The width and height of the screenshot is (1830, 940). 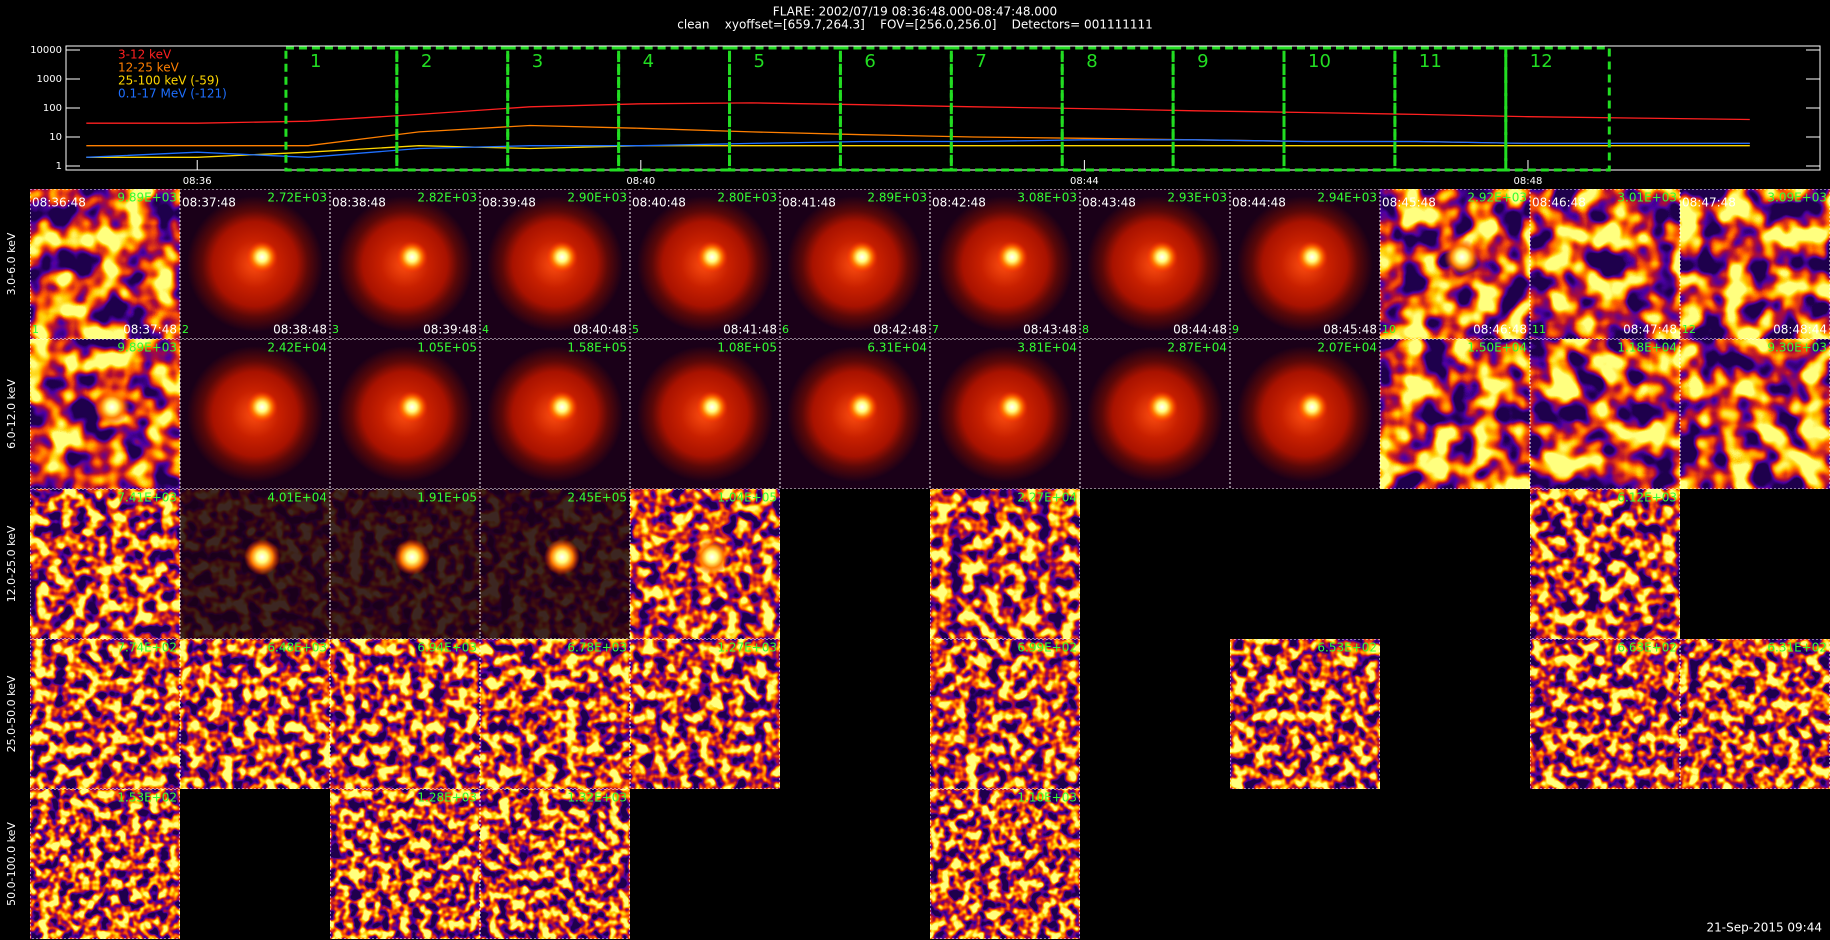 What do you see at coordinates (1647, 198) in the screenshot?
I see `max-value: 3.01E+03` at bounding box center [1647, 198].